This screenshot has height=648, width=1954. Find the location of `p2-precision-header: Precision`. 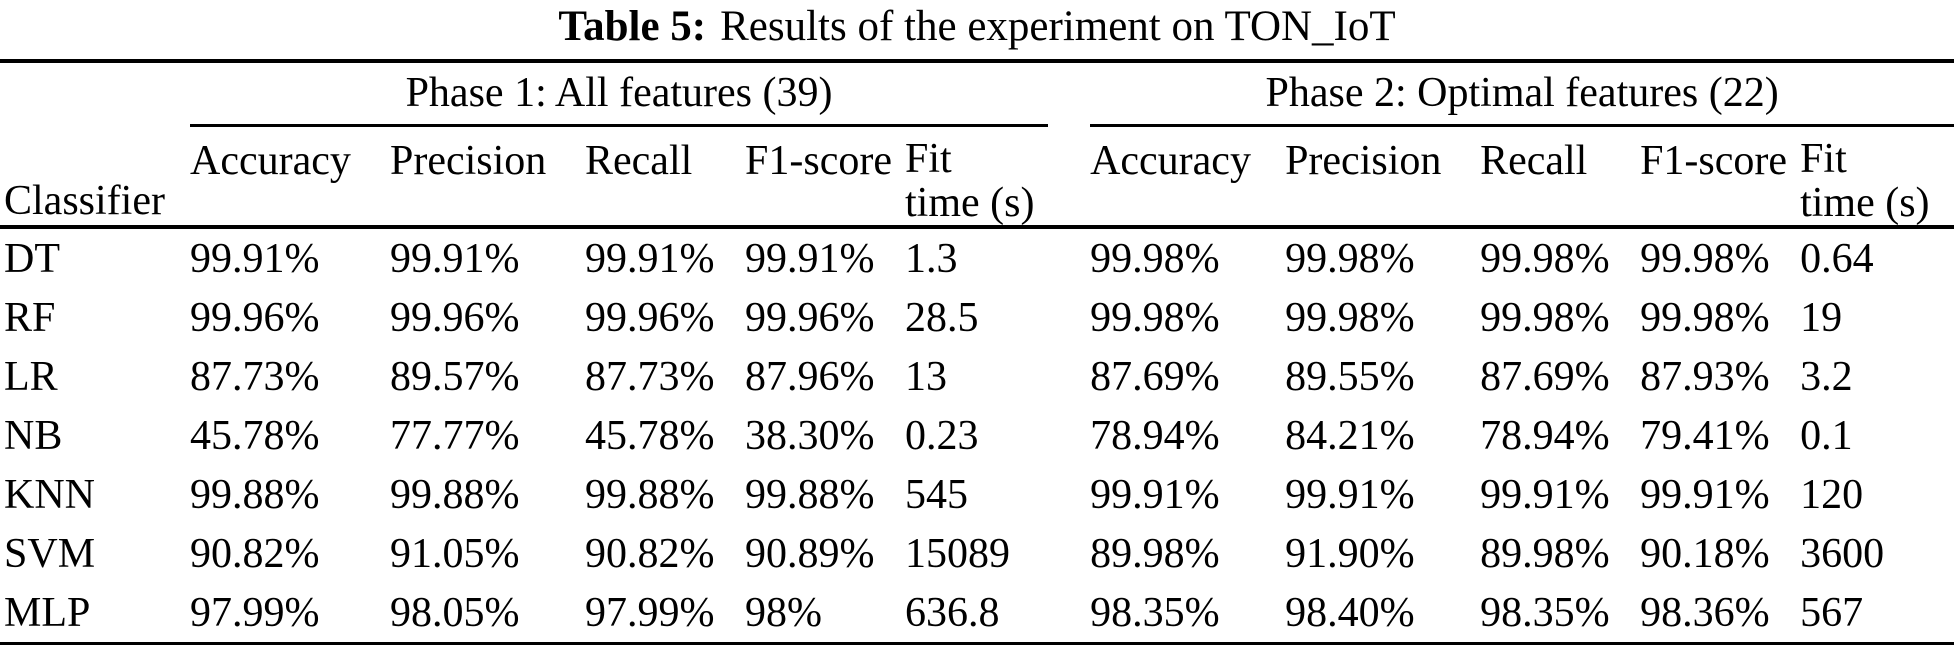

p2-precision-header: Precision is located at coordinates (1383, 178).